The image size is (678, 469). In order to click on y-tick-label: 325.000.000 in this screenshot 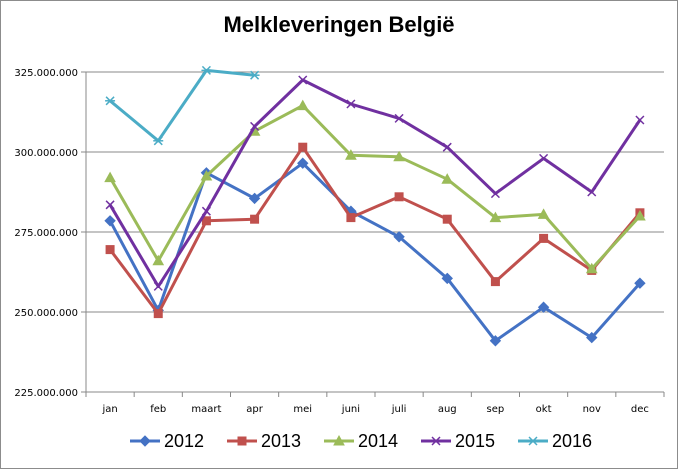, I will do `click(46, 73)`.